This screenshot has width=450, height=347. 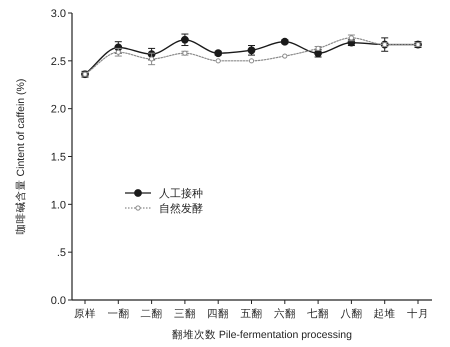 I want to click on y-axis-title: 咖啡碱含量 Cintent of caffein (%), so click(x=20, y=156).